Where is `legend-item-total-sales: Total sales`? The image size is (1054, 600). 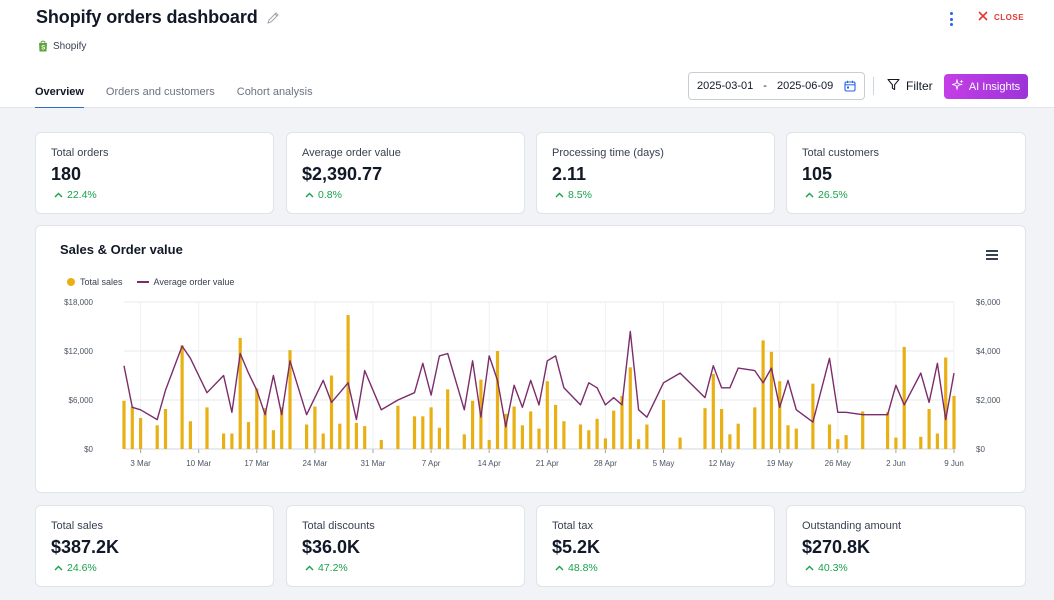 legend-item-total-sales: Total sales is located at coordinates (95, 282).